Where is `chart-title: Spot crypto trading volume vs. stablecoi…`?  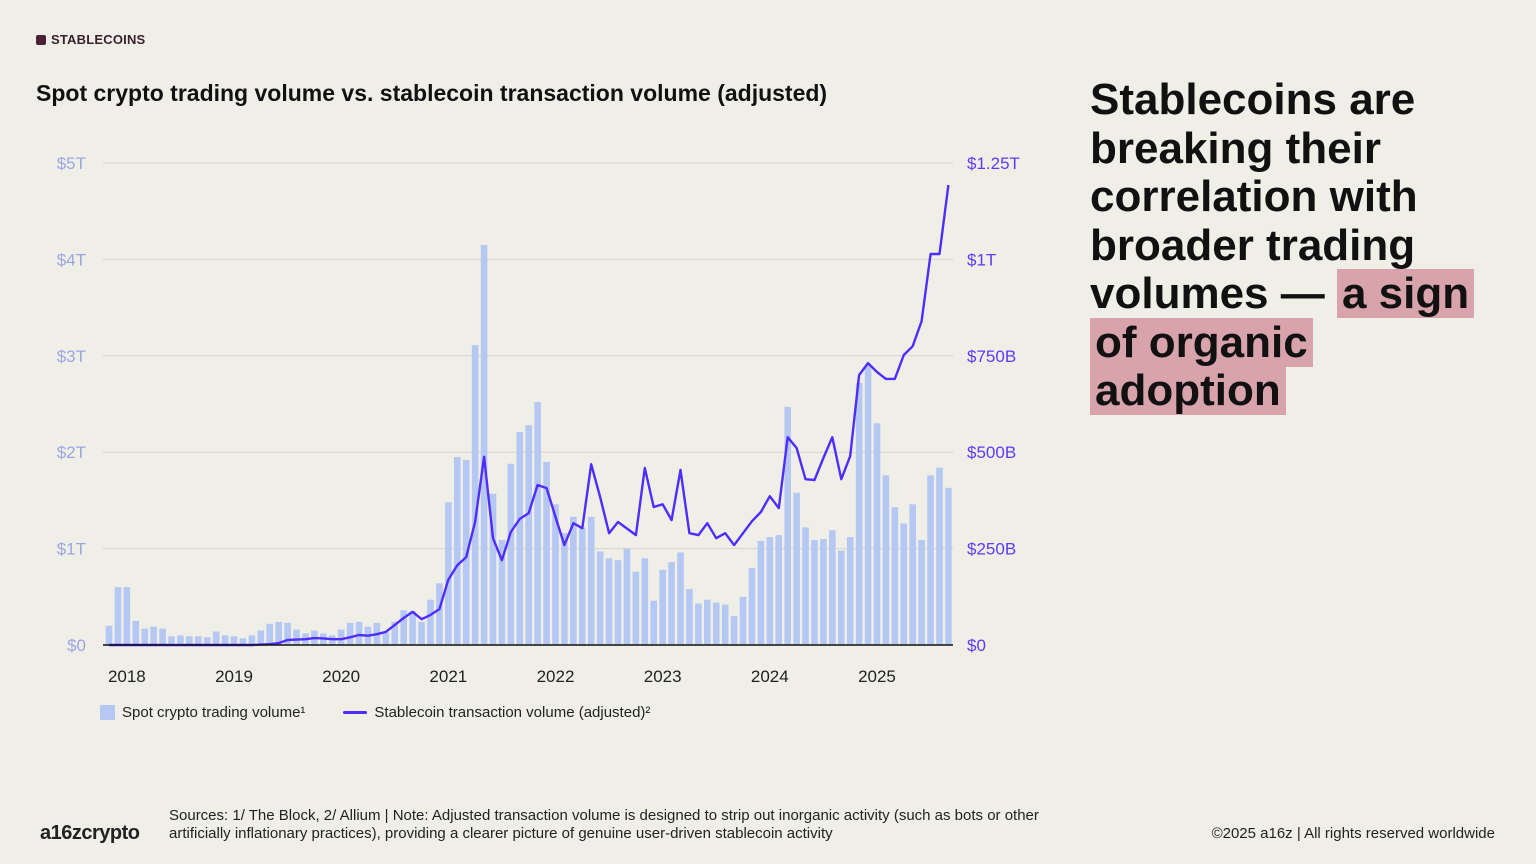
chart-title: Spot crypto trading volume vs. stablecoi… is located at coordinates (432, 93).